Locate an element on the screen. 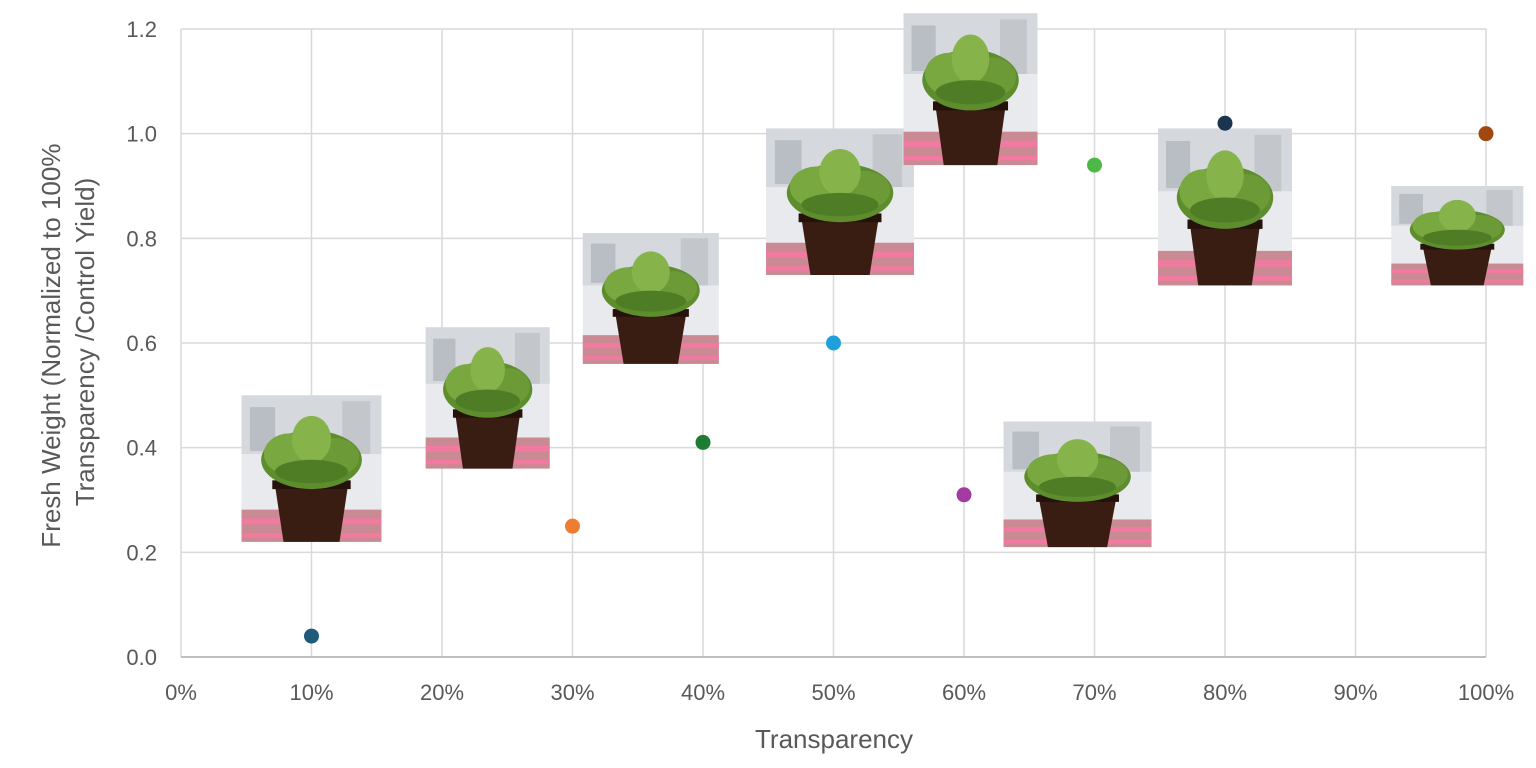 This screenshot has width=1536, height=768. y-tick-label: 0.8 is located at coordinates (141, 238).